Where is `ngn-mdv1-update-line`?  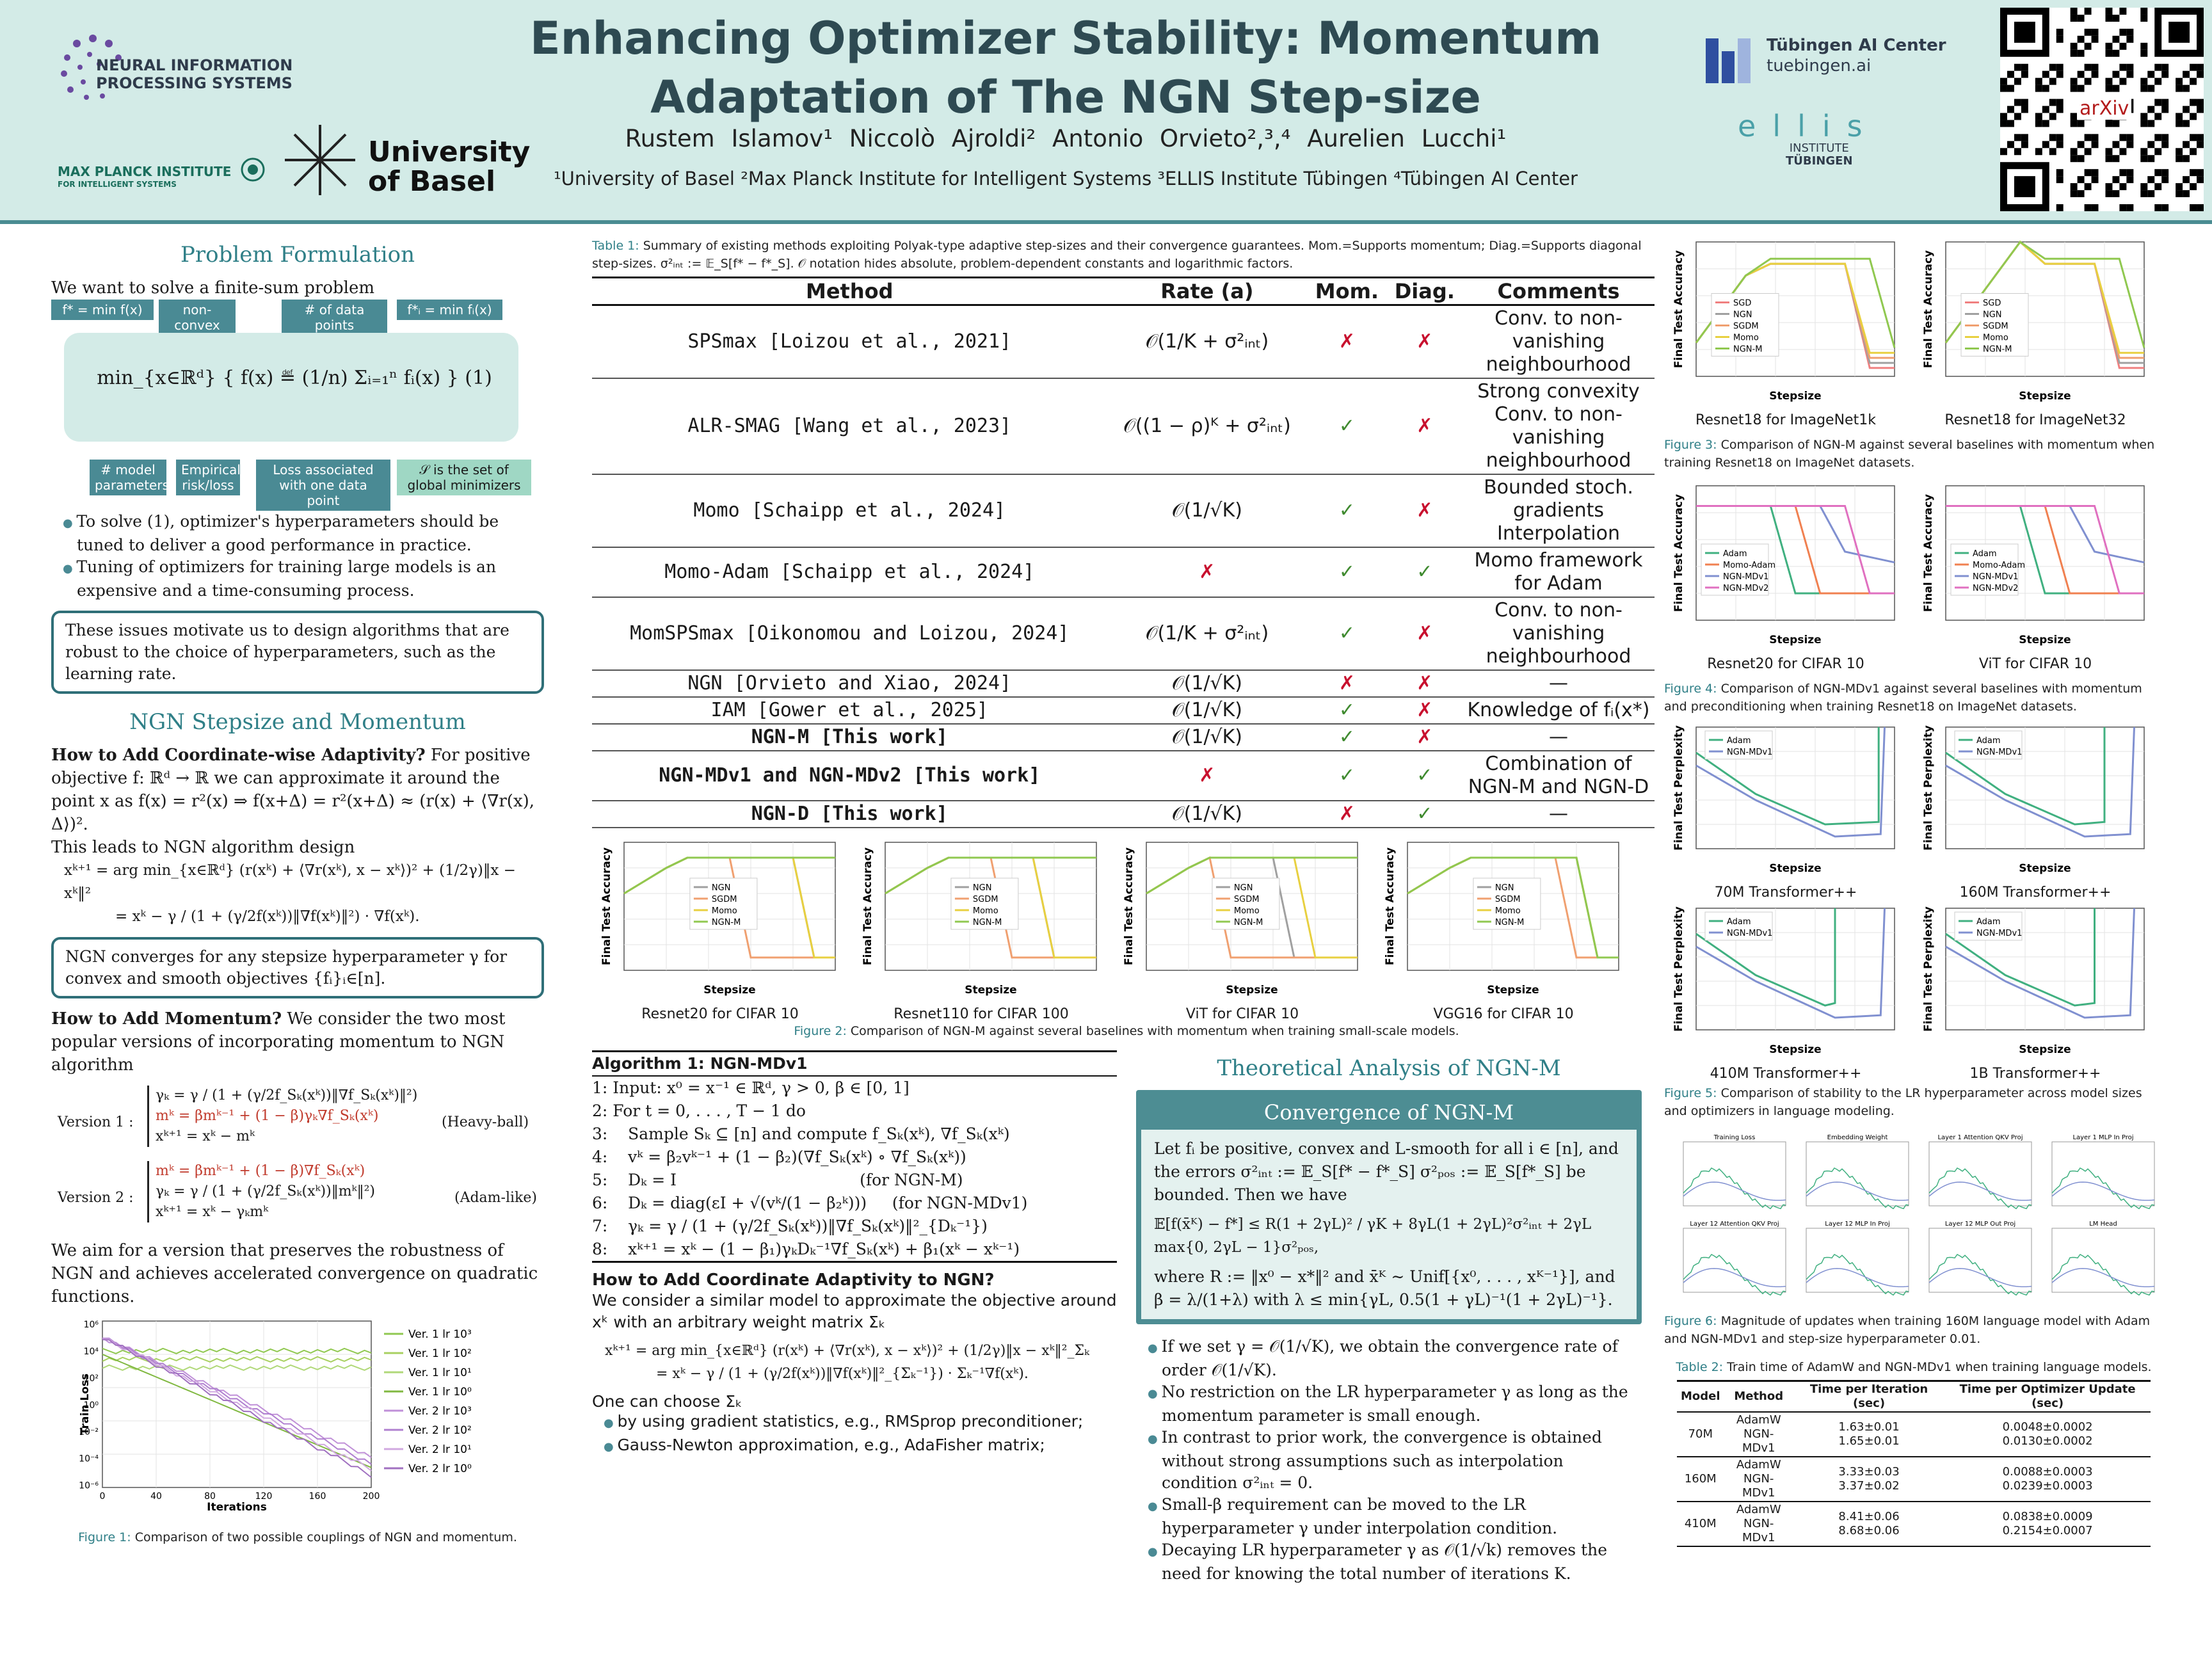 ngn-mdv1-update-line is located at coordinates (1980, 1278).